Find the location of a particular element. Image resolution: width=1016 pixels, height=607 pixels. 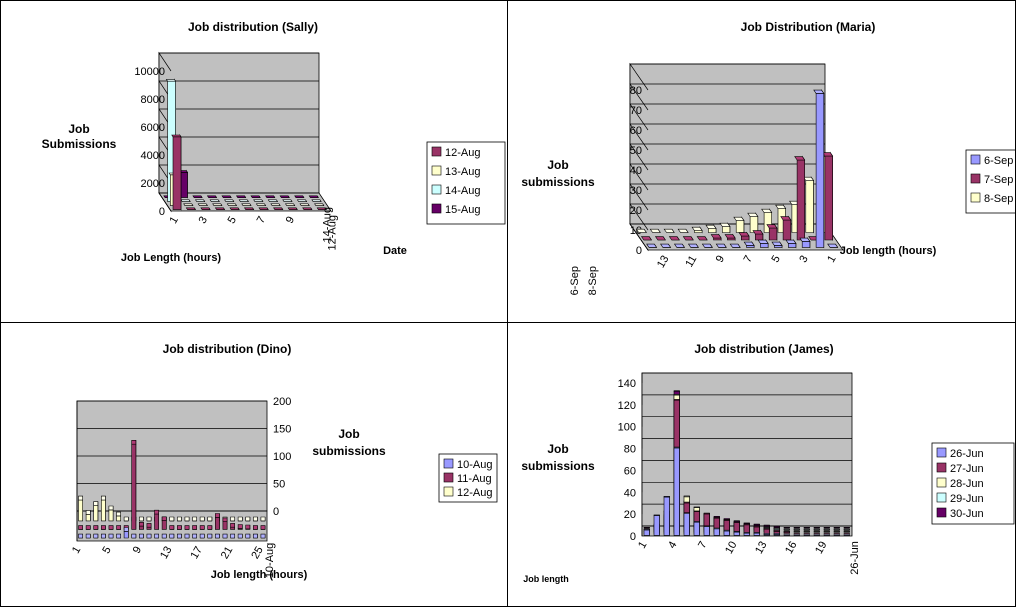

bar-8-sep is located at coordinates (739, 225).